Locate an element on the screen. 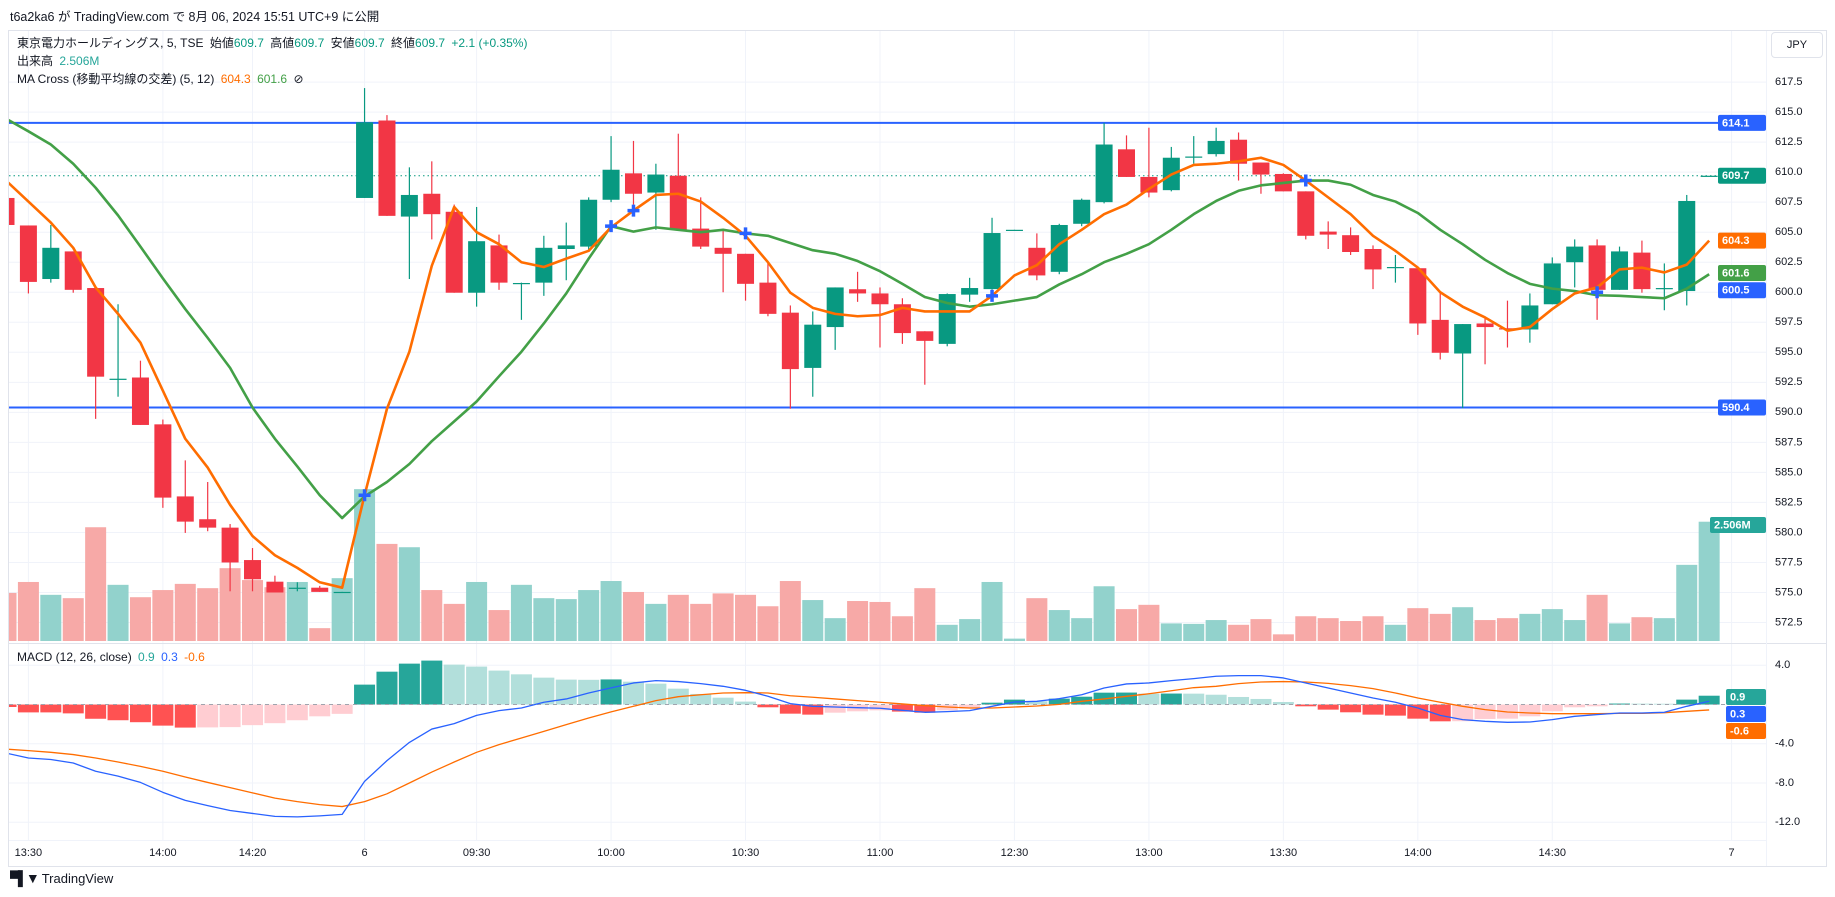 This screenshot has width=1835, height=897. price-label-bg is located at coordinates (1742, 290).